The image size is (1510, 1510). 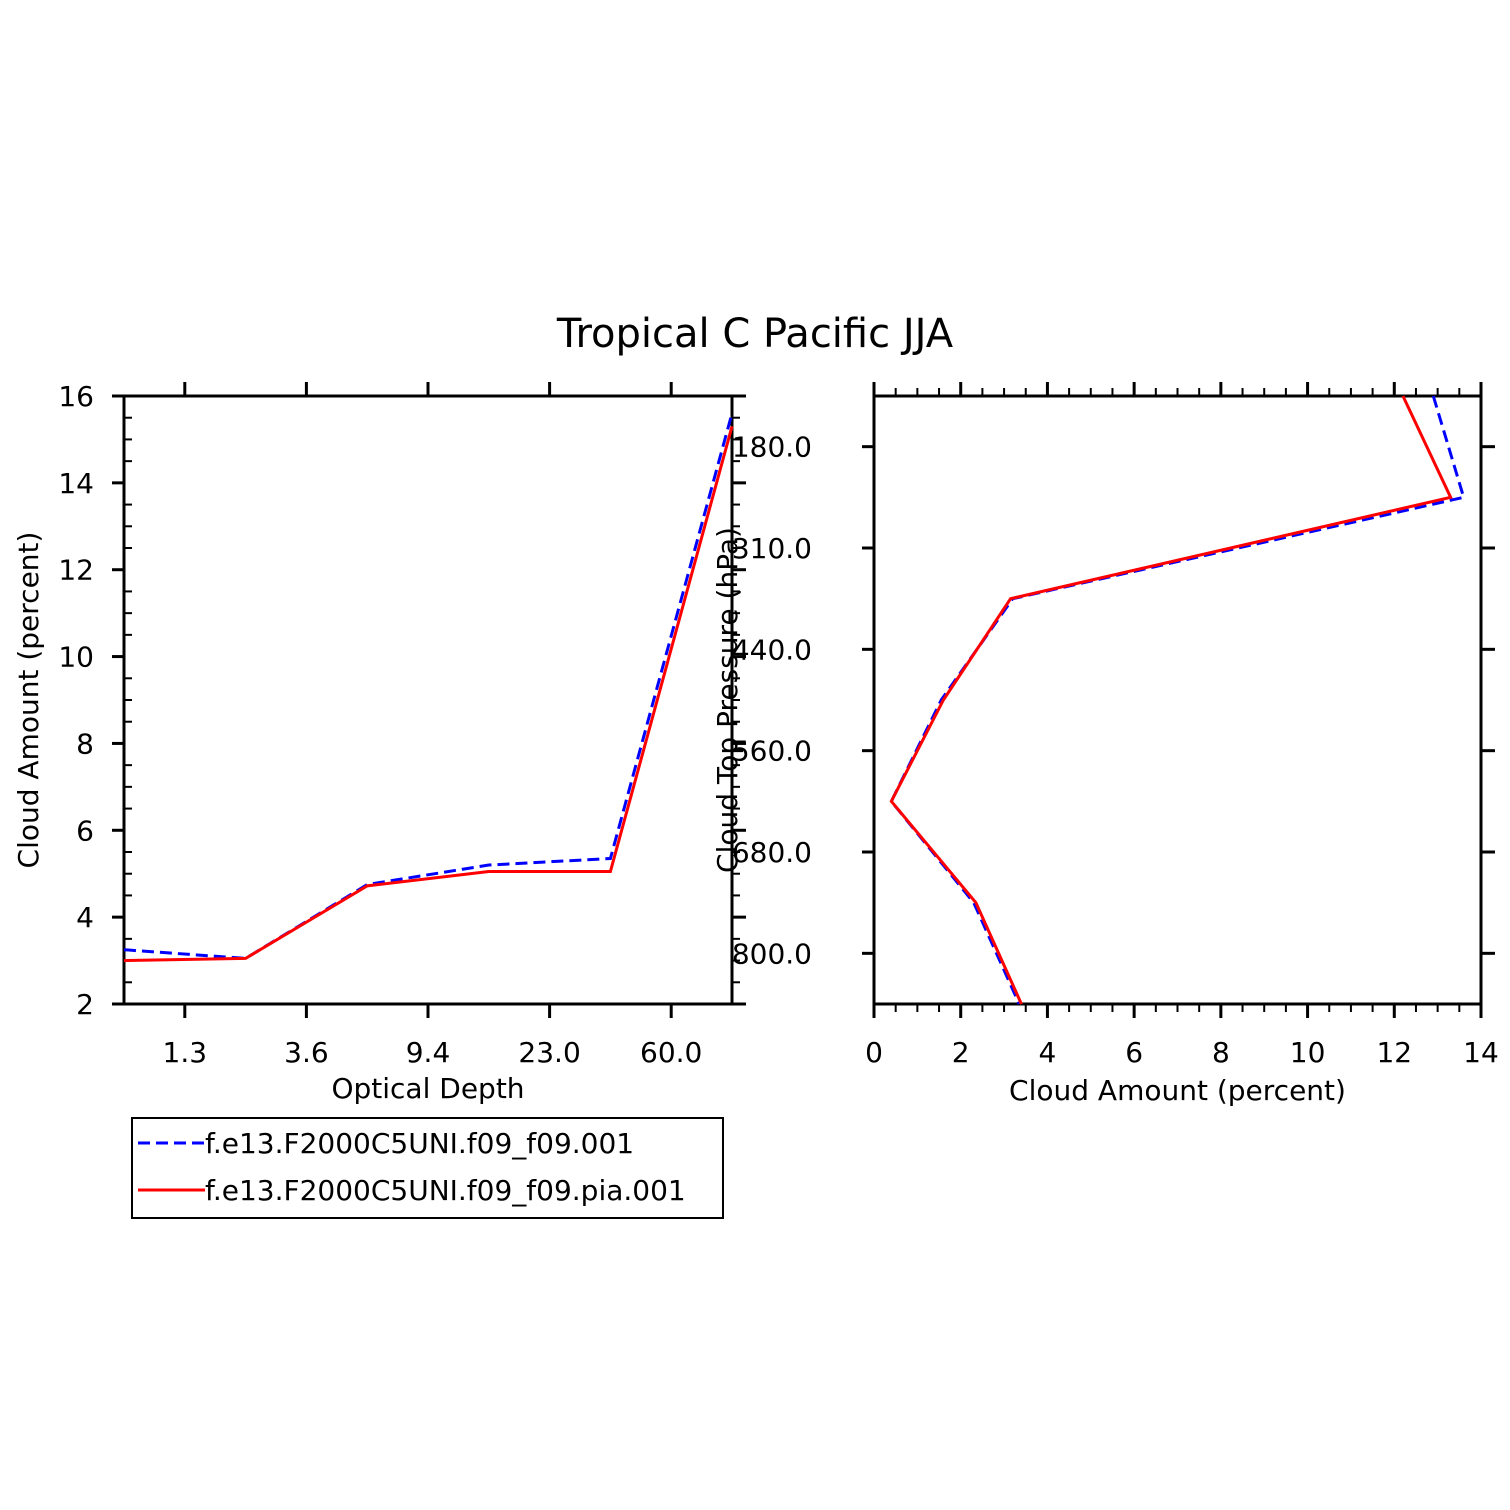 What do you see at coordinates (85, 1004) in the screenshot?
I see `left-ytick-label: 2` at bounding box center [85, 1004].